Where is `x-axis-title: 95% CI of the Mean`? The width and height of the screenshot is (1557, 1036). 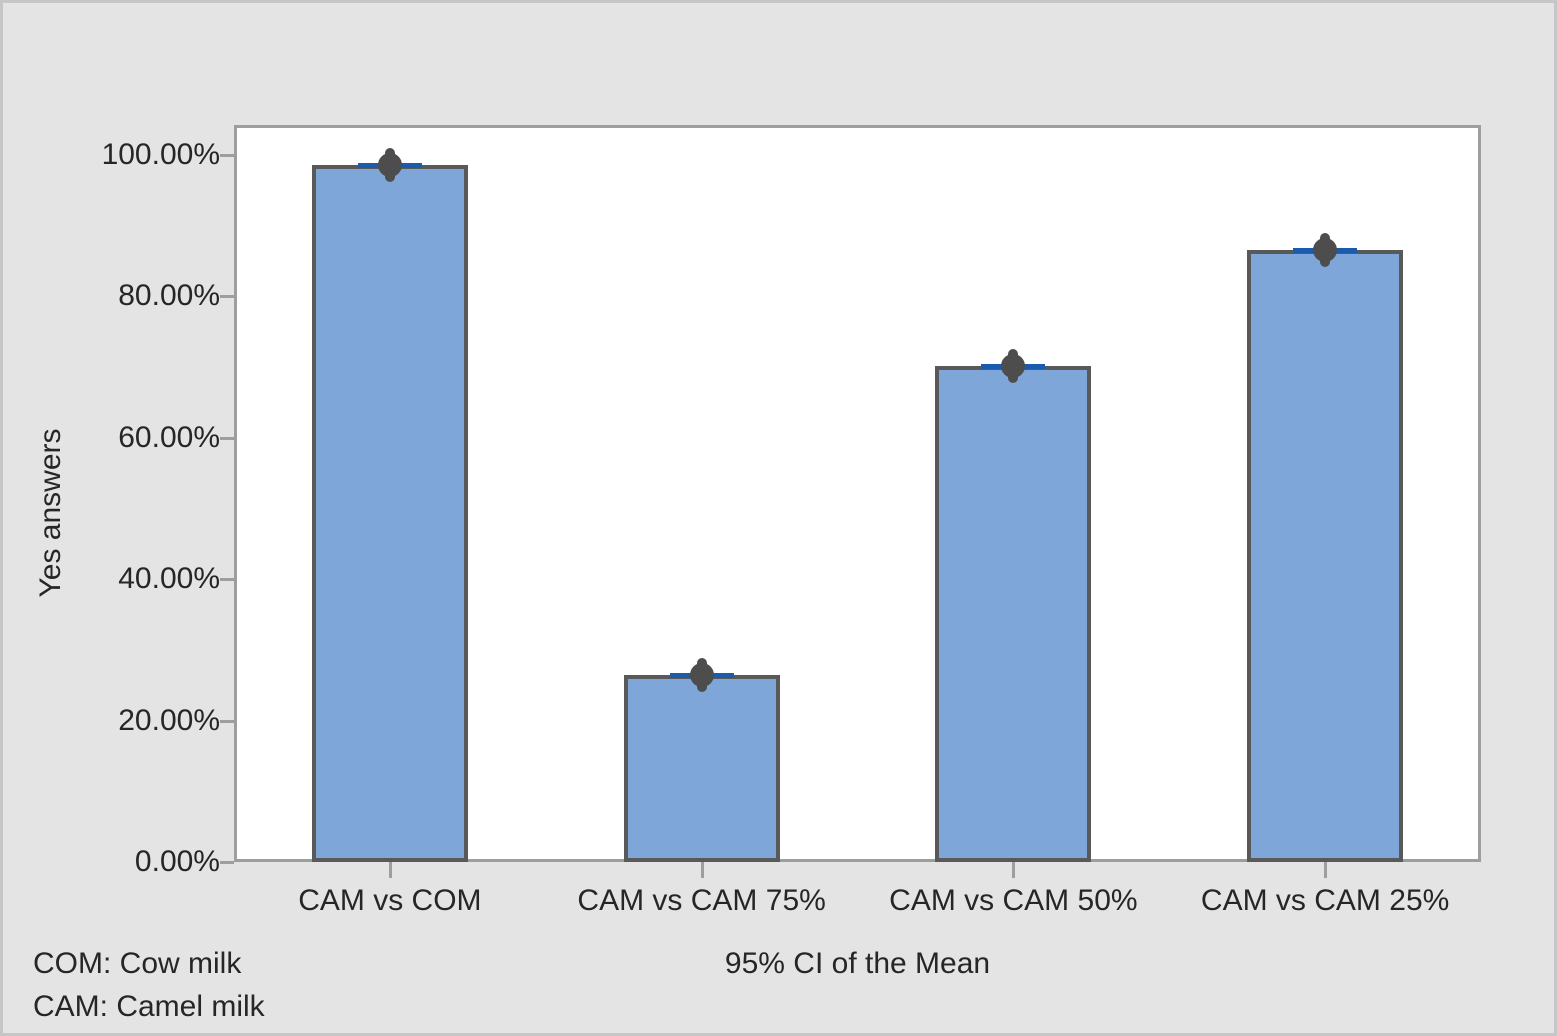 x-axis-title: 95% CI of the Mean is located at coordinates (857, 963).